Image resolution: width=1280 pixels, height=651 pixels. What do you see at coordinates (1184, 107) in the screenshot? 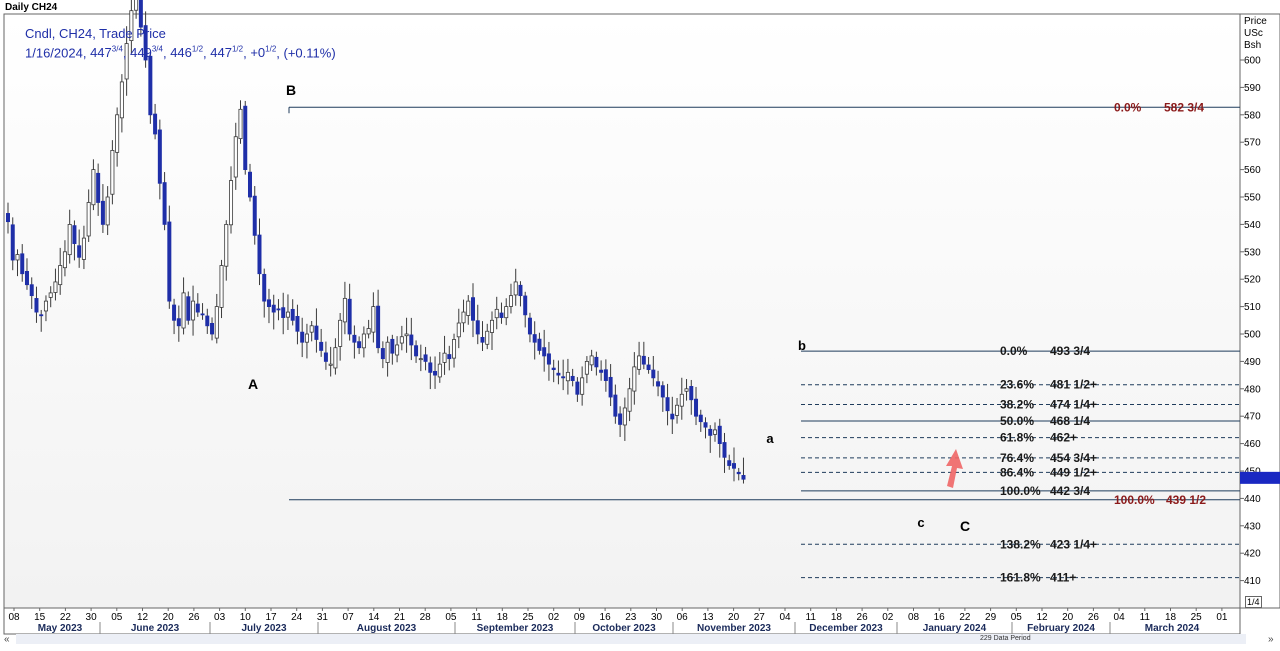
I see `fib-large-price: 582 3/4` at bounding box center [1184, 107].